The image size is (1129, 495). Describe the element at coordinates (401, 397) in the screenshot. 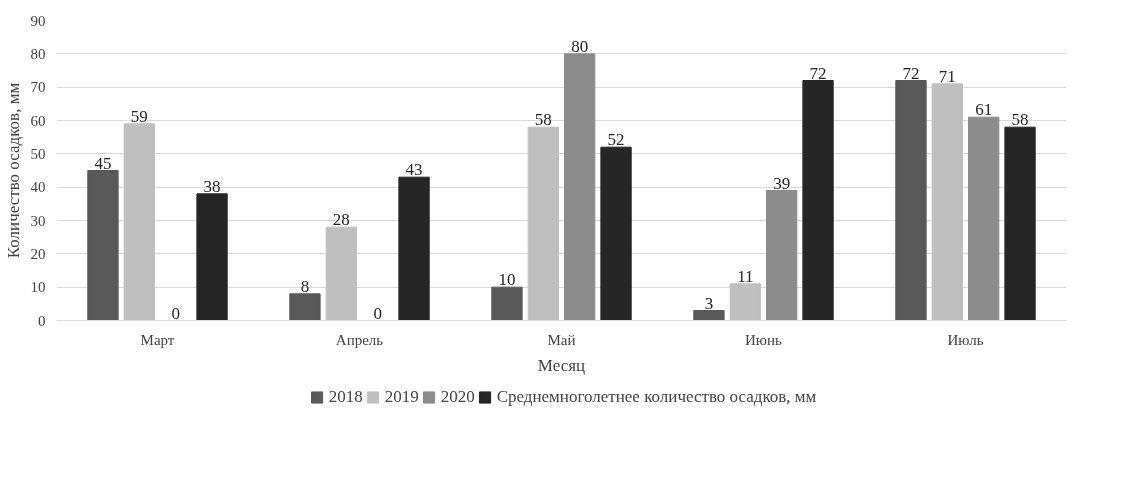

I see `legend-label: 2019` at that location.